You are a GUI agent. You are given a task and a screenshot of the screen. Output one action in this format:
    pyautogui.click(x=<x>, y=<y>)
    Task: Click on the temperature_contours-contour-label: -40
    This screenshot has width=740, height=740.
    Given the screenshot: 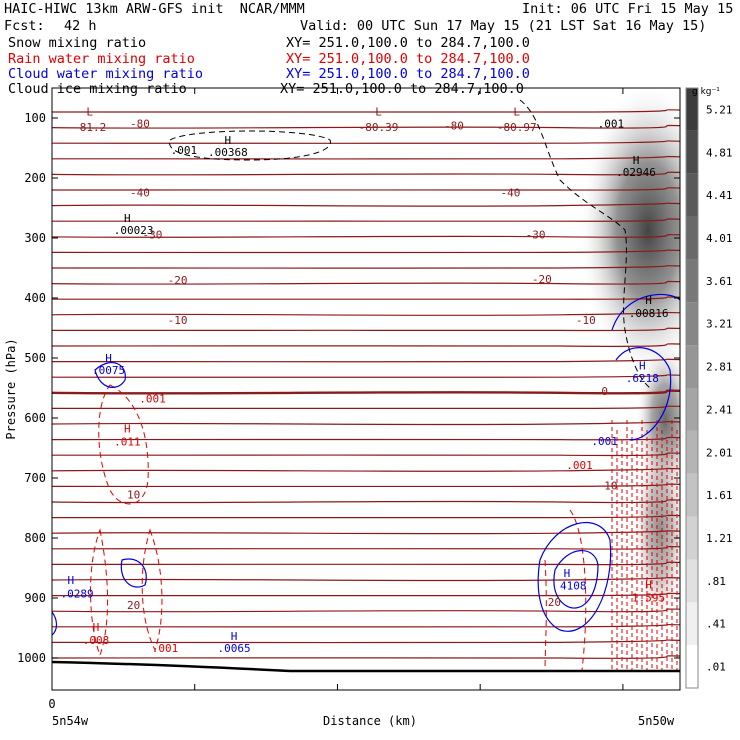 What is the action you would take?
    pyautogui.click(x=511, y=193)
    